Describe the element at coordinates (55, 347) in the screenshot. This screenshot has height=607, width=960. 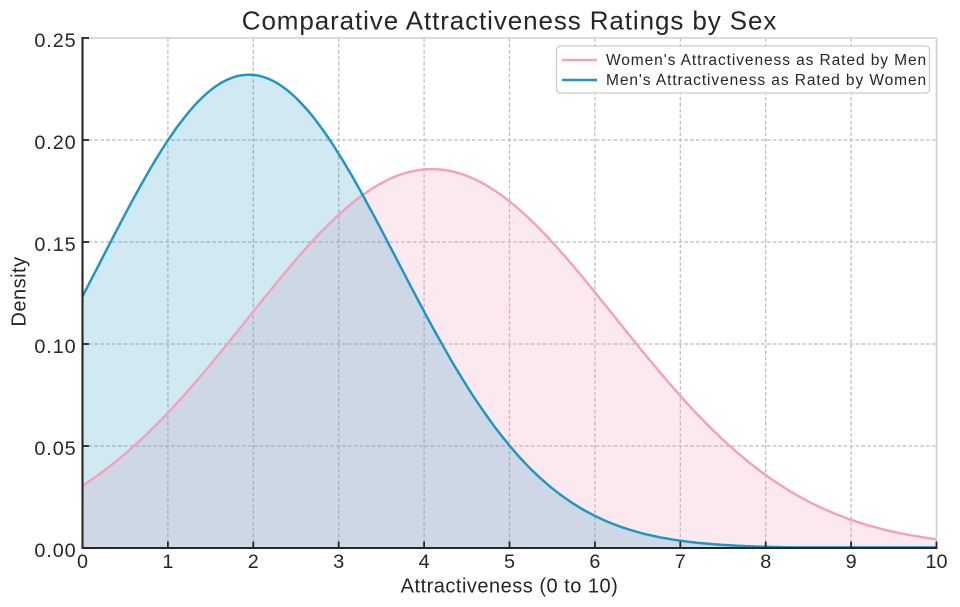
I see `svg-text: 0.10` at that location.